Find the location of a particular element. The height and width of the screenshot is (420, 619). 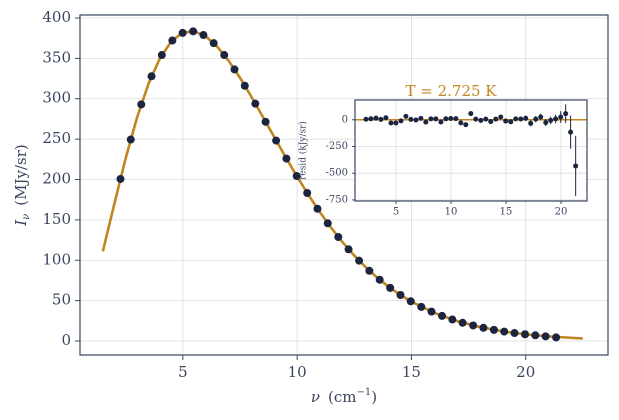

y-tick-label: 350 is located at coordinates (56, 57).